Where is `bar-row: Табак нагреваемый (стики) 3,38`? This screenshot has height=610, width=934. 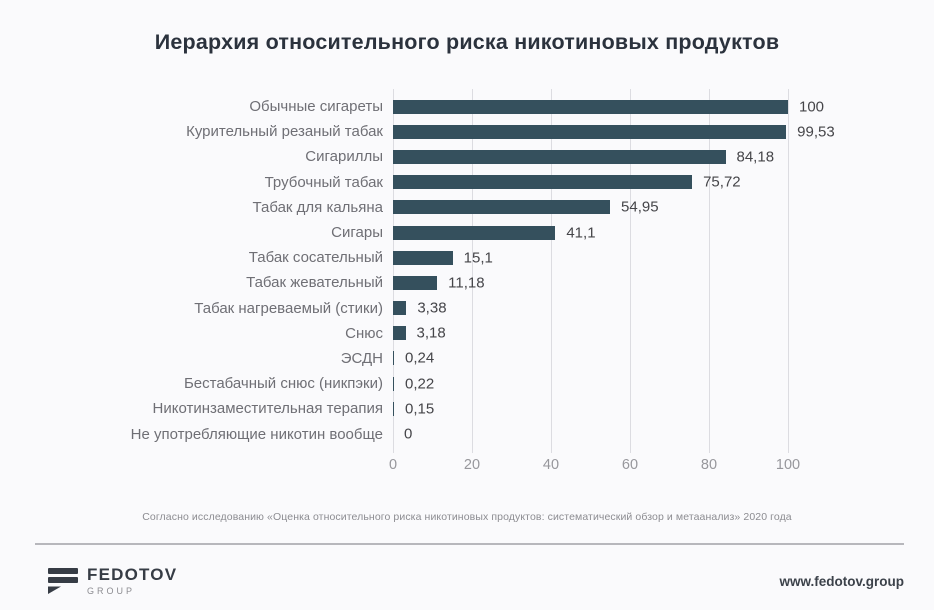 bar-row: Табак нагреваемый (стики) 3,38 is located at coordinates (467, 308).